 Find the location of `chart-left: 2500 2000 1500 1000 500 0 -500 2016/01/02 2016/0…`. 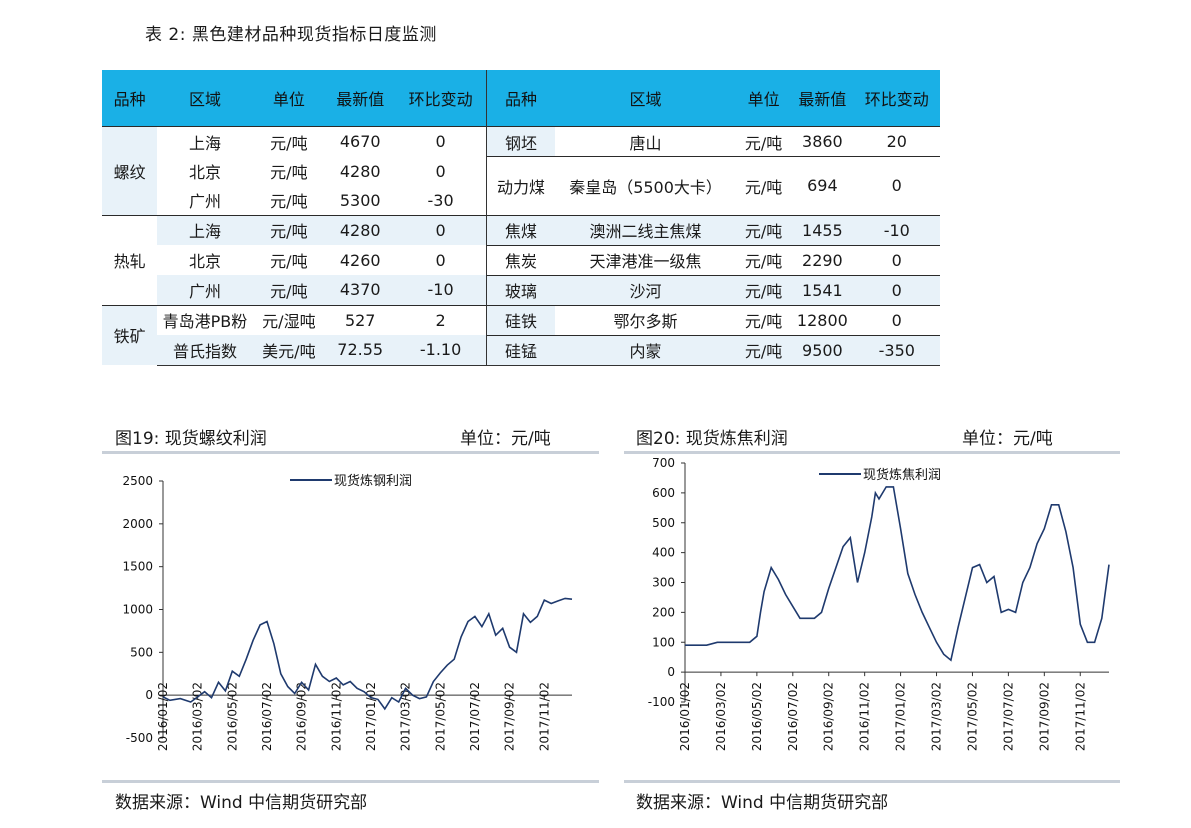

chart-left: 2500 2000 1500 1000 500 0 -500 2016/01/02 2016/0… is located at coordinates (347, 612).